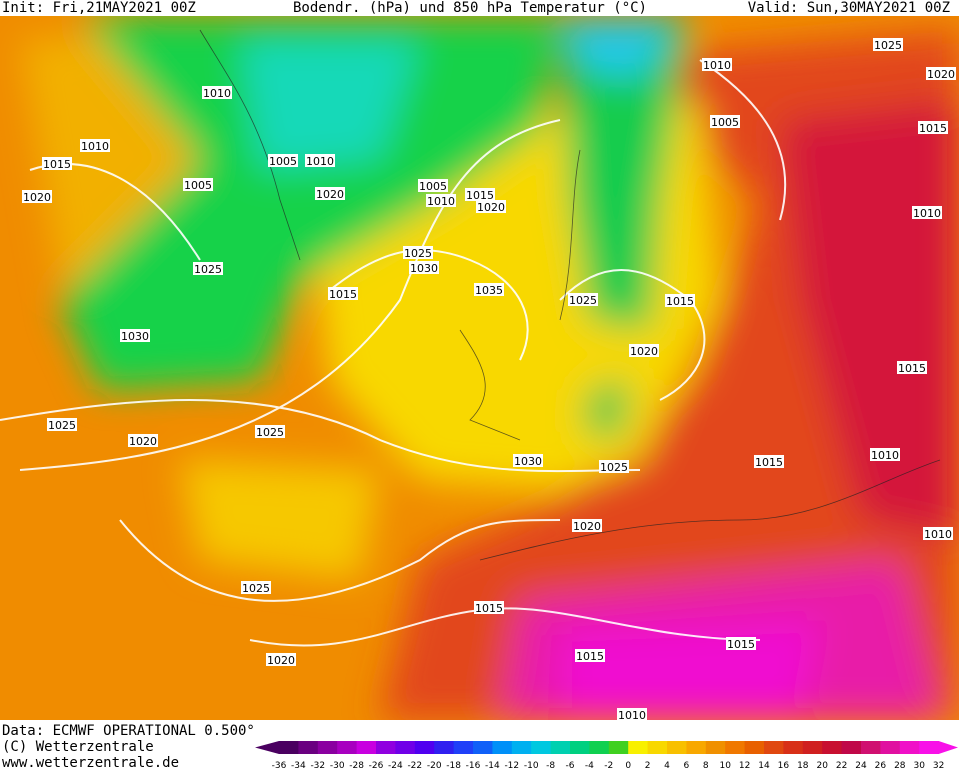 The image size is (959, 770). What do you see at coordinates (570, 765) in the screenshot?
I see `scale-label: -6` at bounding box center [570, 765].